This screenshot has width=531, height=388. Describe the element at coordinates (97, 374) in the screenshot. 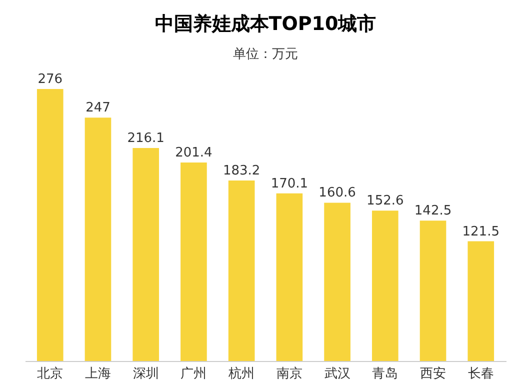

I see `x-tick-label: 上海` at that location.